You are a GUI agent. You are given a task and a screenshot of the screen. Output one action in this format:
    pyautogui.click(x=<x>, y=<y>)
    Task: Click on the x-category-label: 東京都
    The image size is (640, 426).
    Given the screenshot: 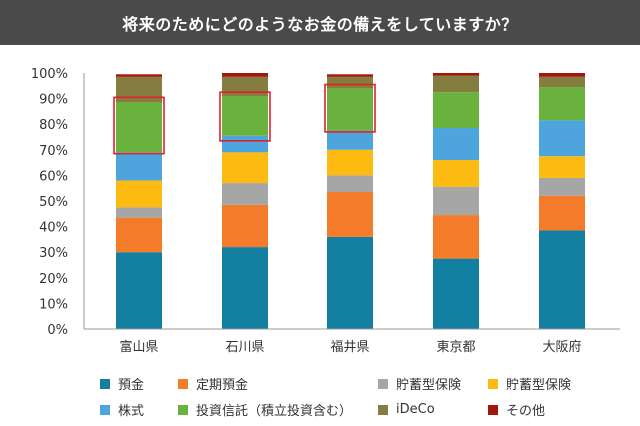 What is the action you would take?
    pyautogui.click(x=455, y=347)
    